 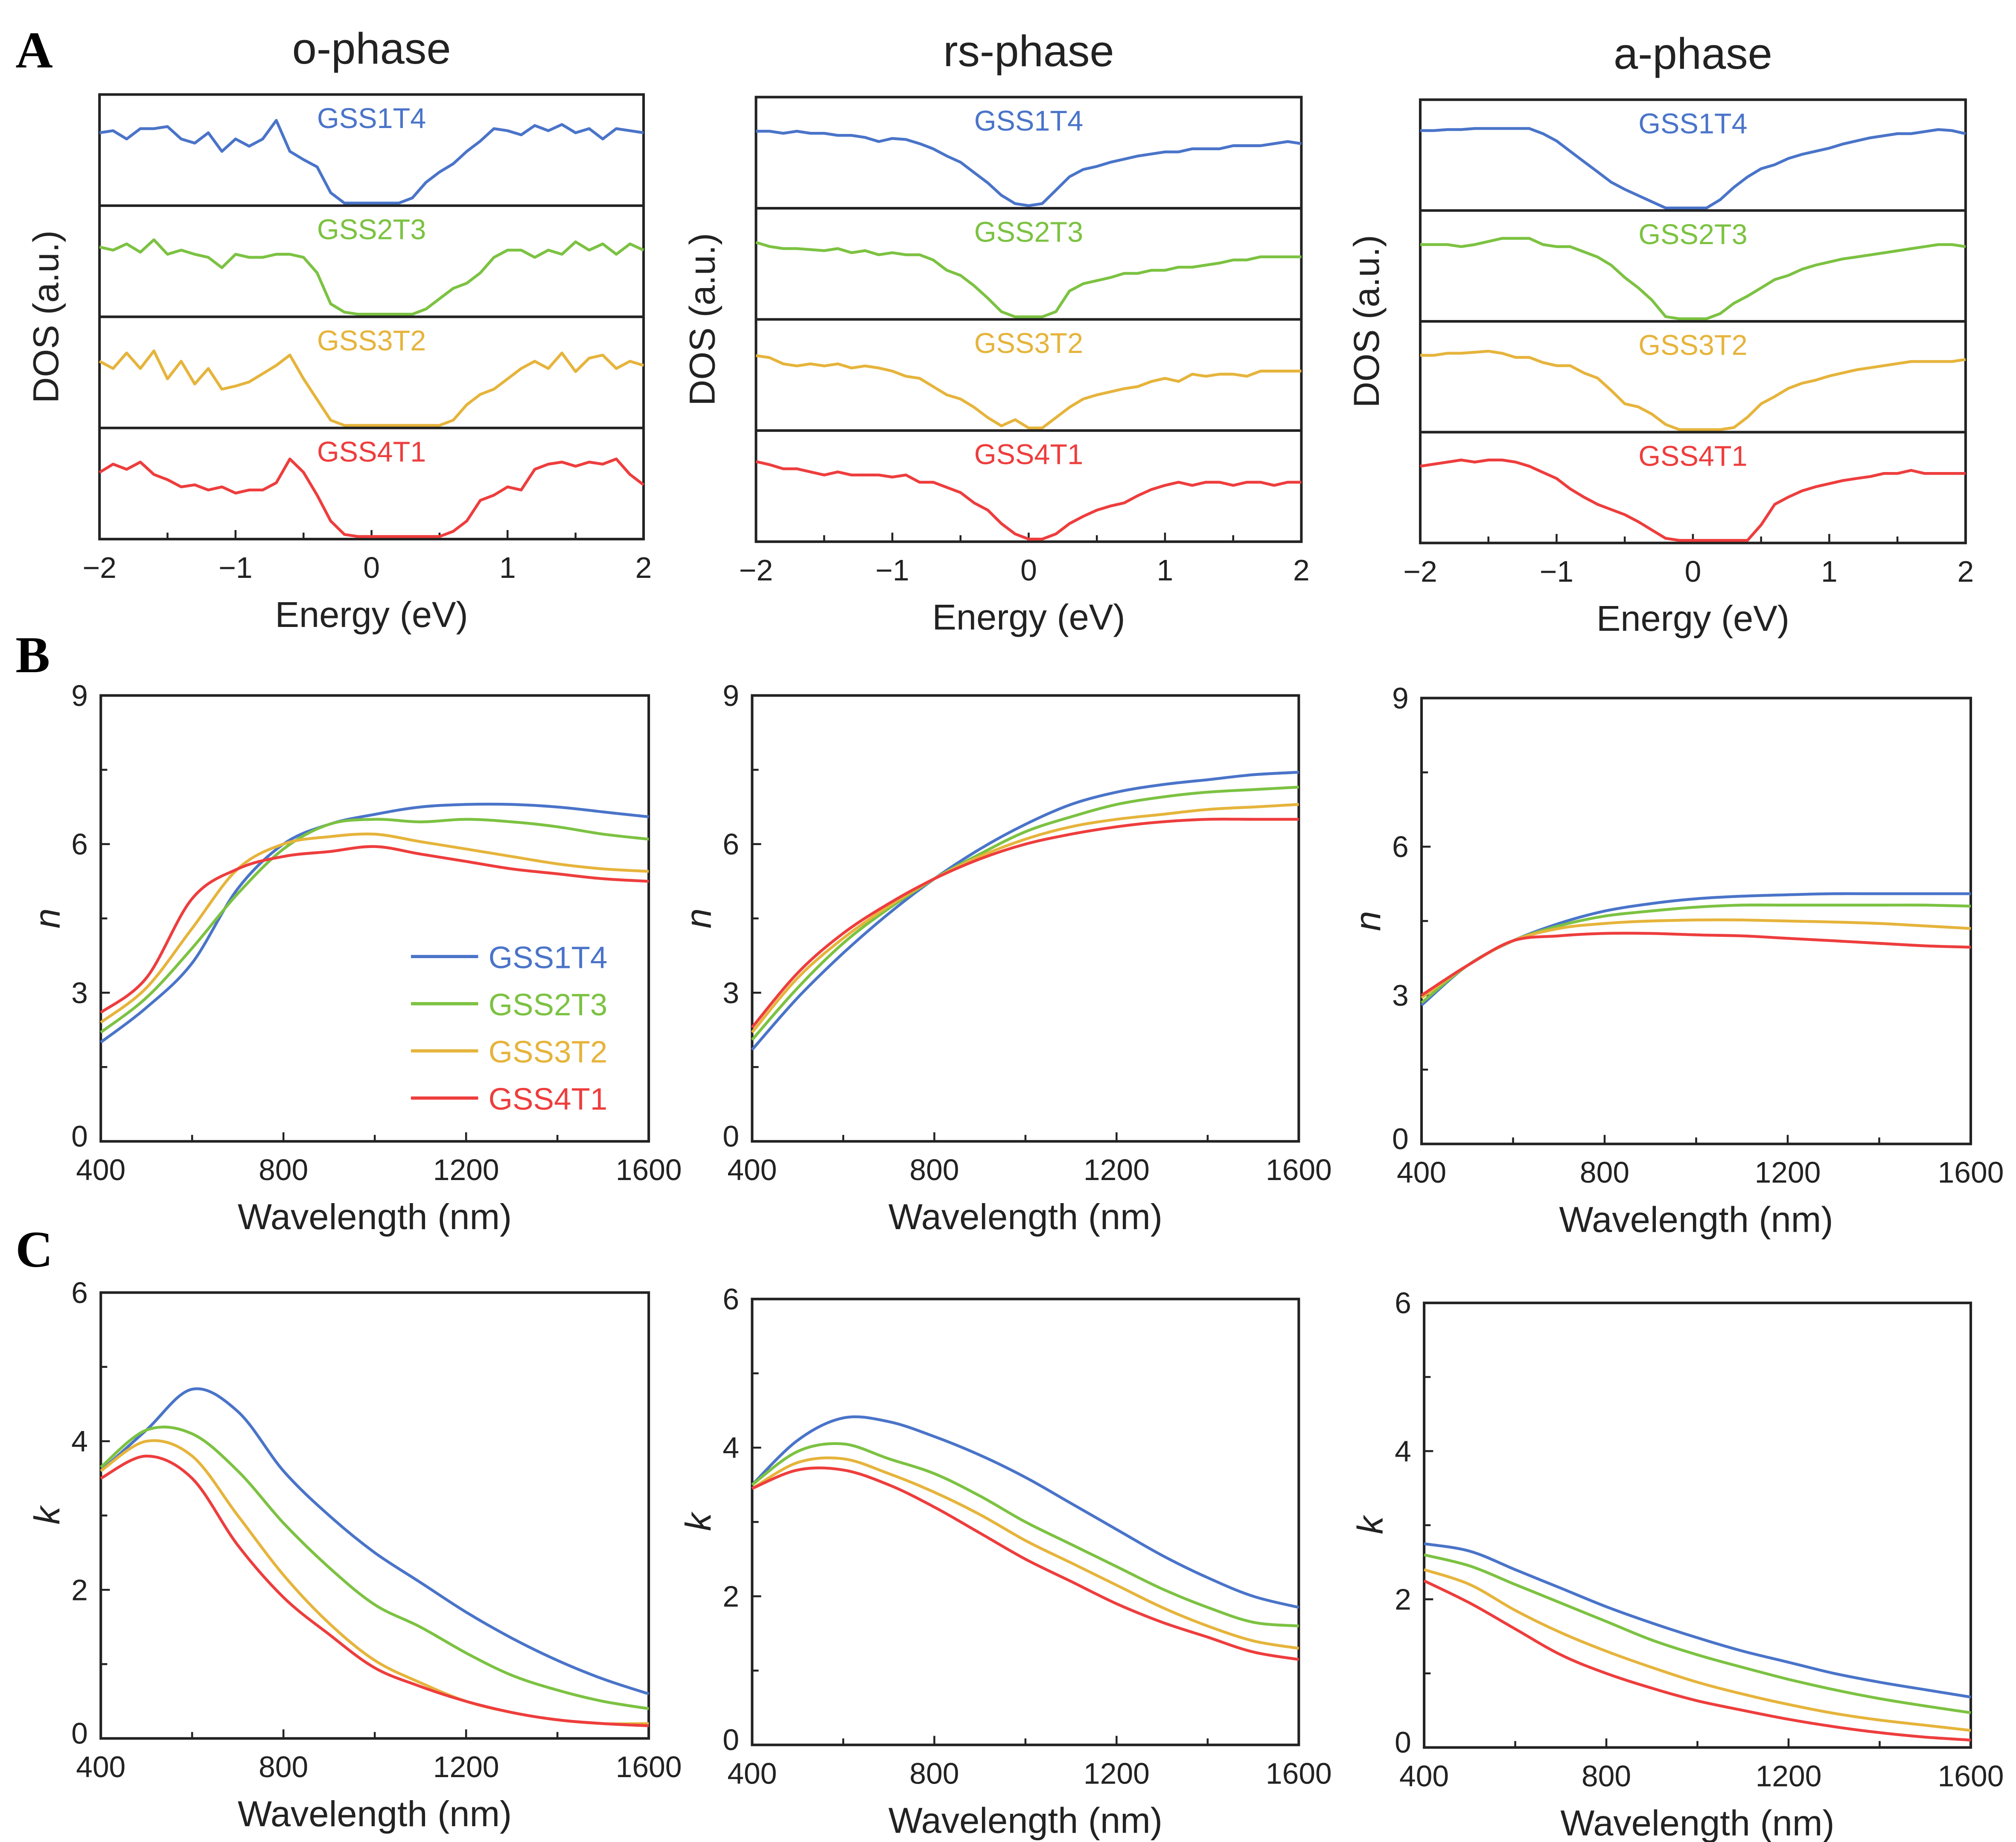 I want to click on chart-5: 400 800 1200 1600 Wavelength (nm) n 0 3 6 9, so click(x=1675, y=960).